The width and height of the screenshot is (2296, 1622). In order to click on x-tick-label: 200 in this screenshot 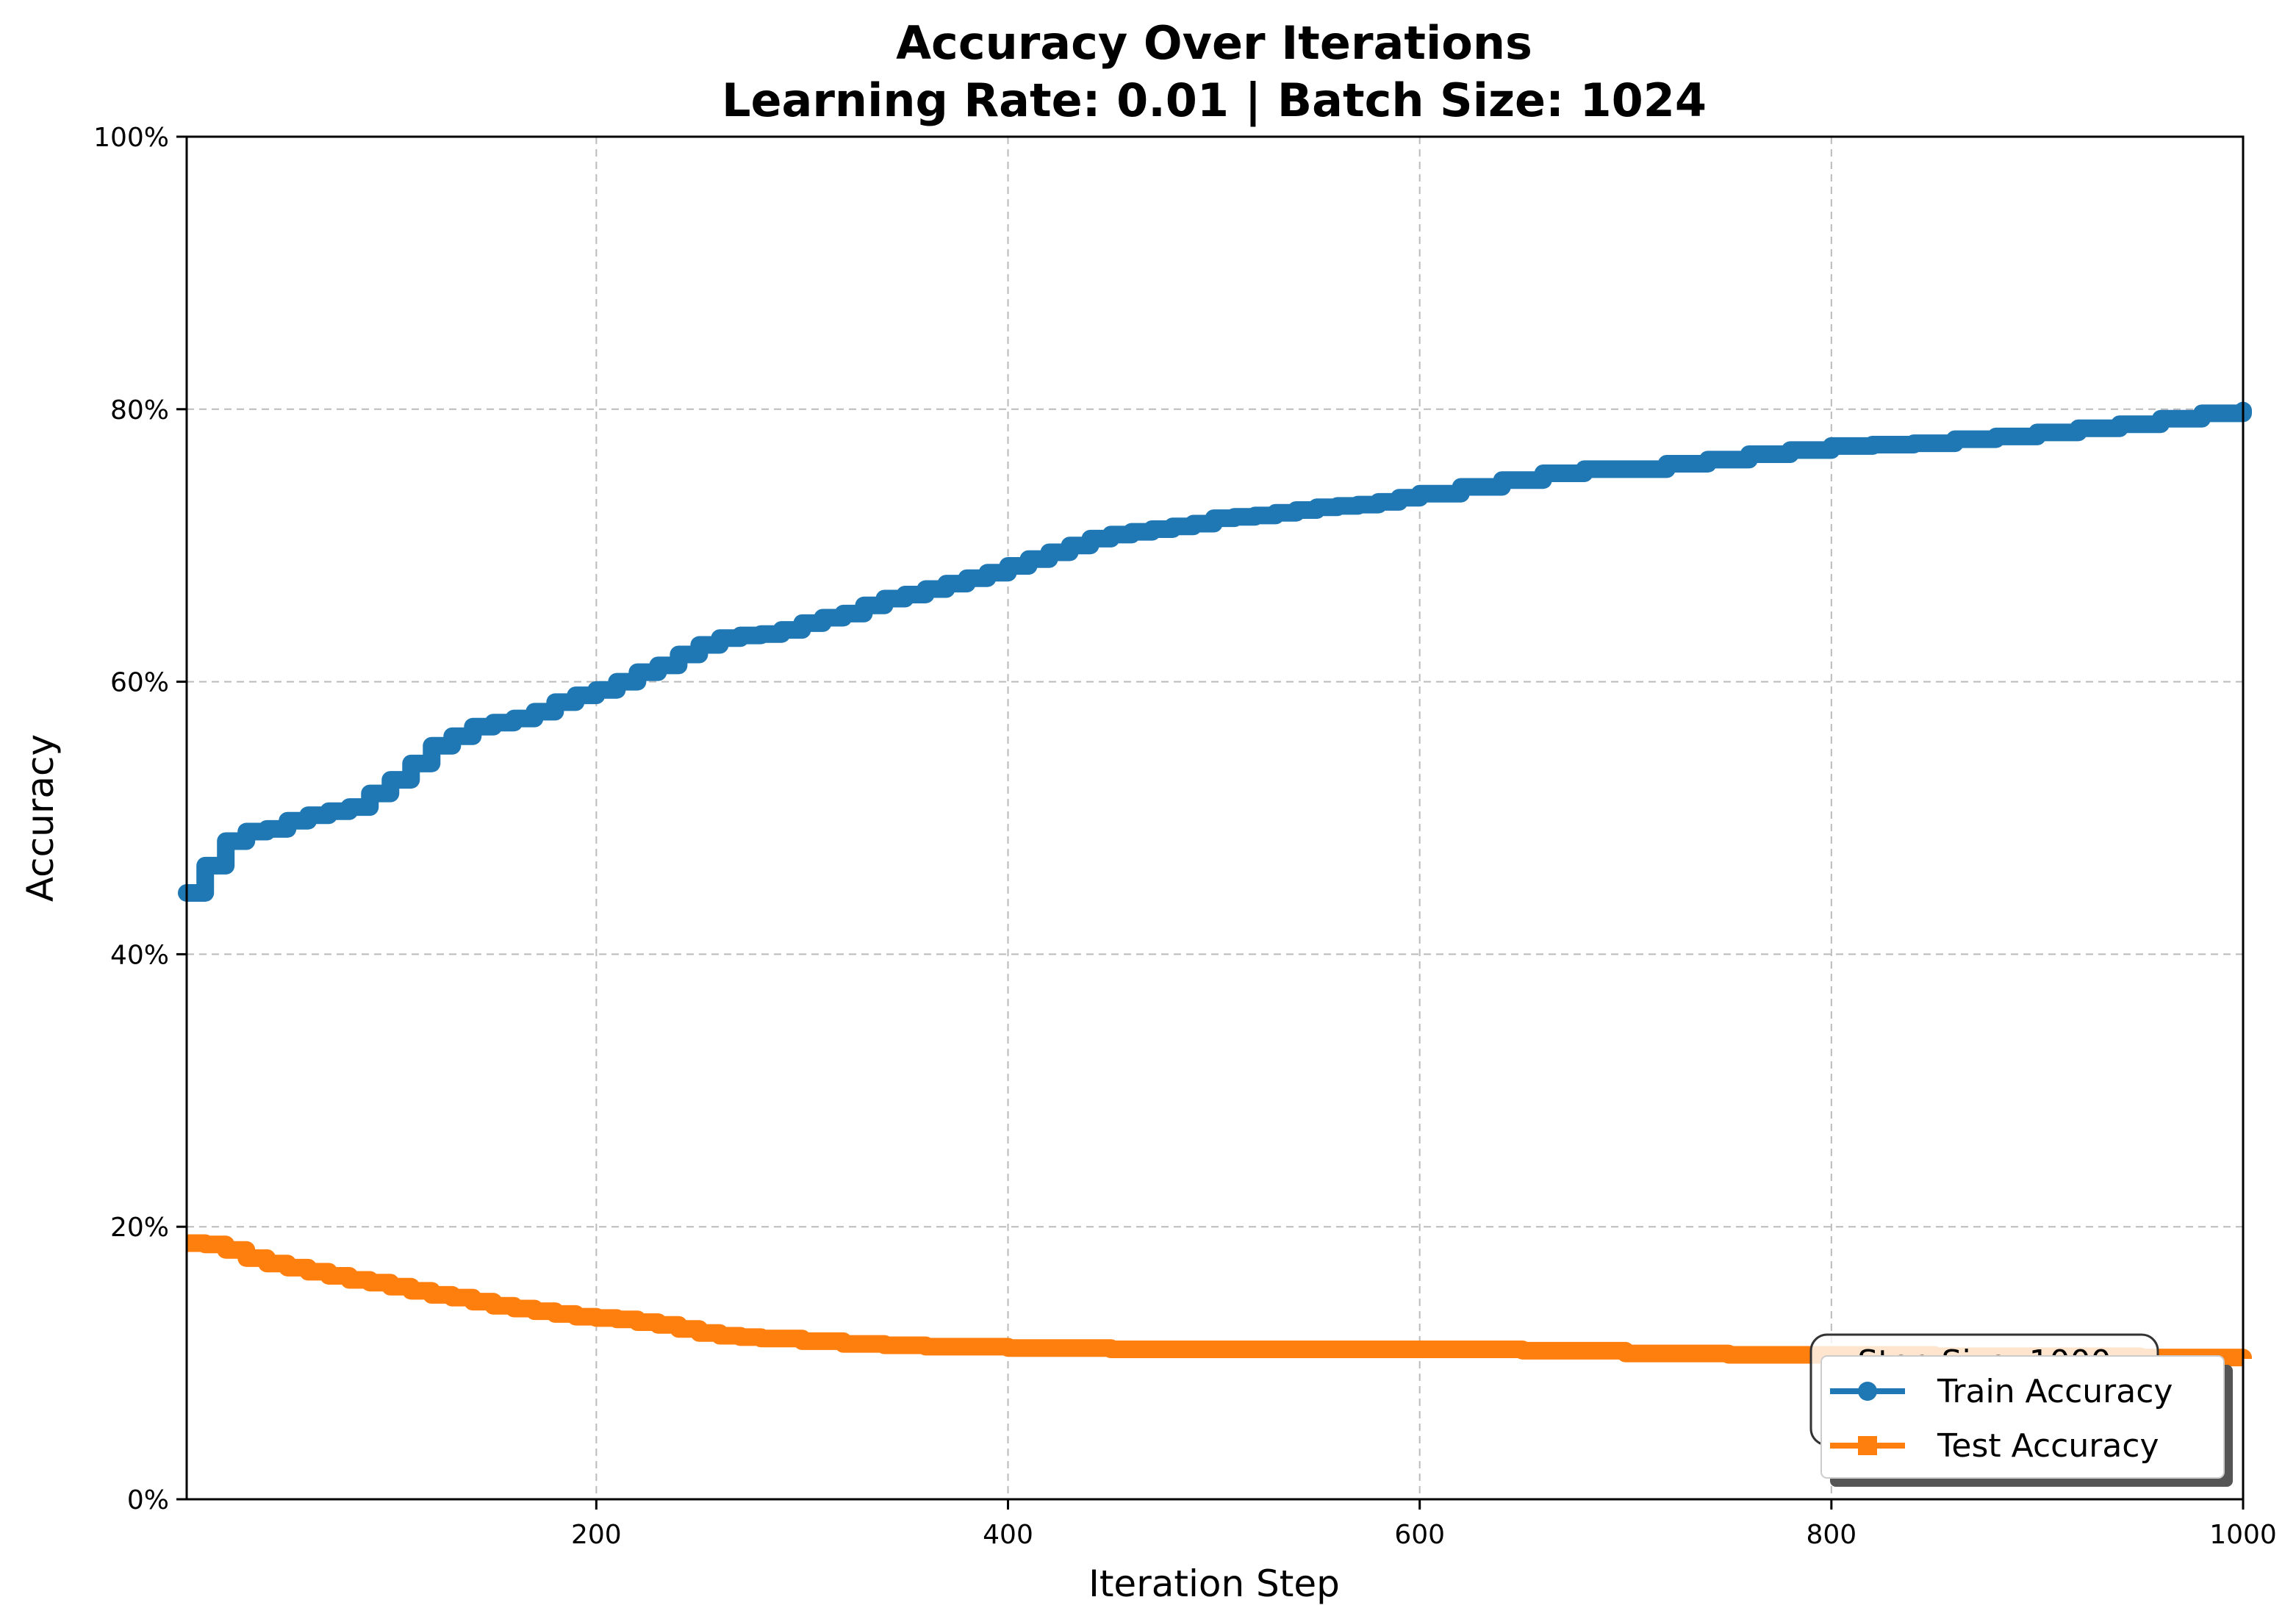, I will do `click(596, 1535)`.